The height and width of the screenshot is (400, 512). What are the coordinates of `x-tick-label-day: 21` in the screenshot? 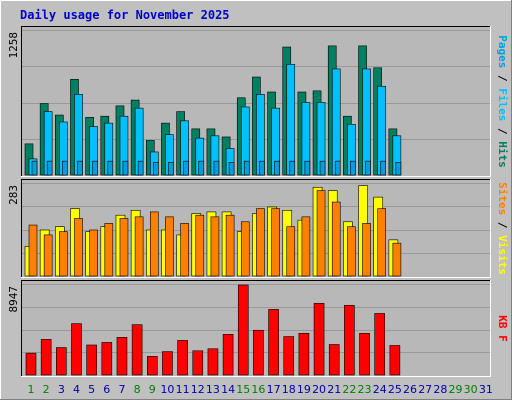 It's located at (334, 389).